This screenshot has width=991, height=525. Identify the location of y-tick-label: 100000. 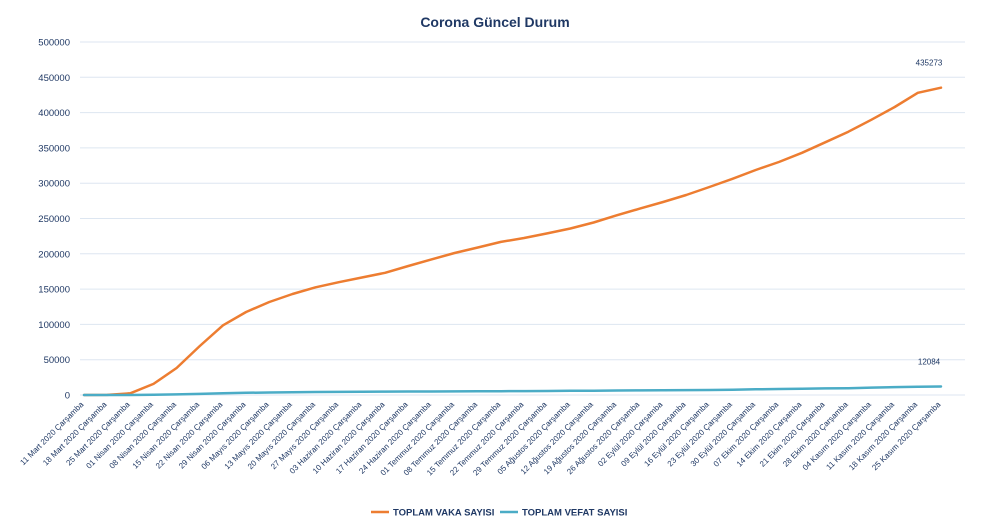
(54, 325).